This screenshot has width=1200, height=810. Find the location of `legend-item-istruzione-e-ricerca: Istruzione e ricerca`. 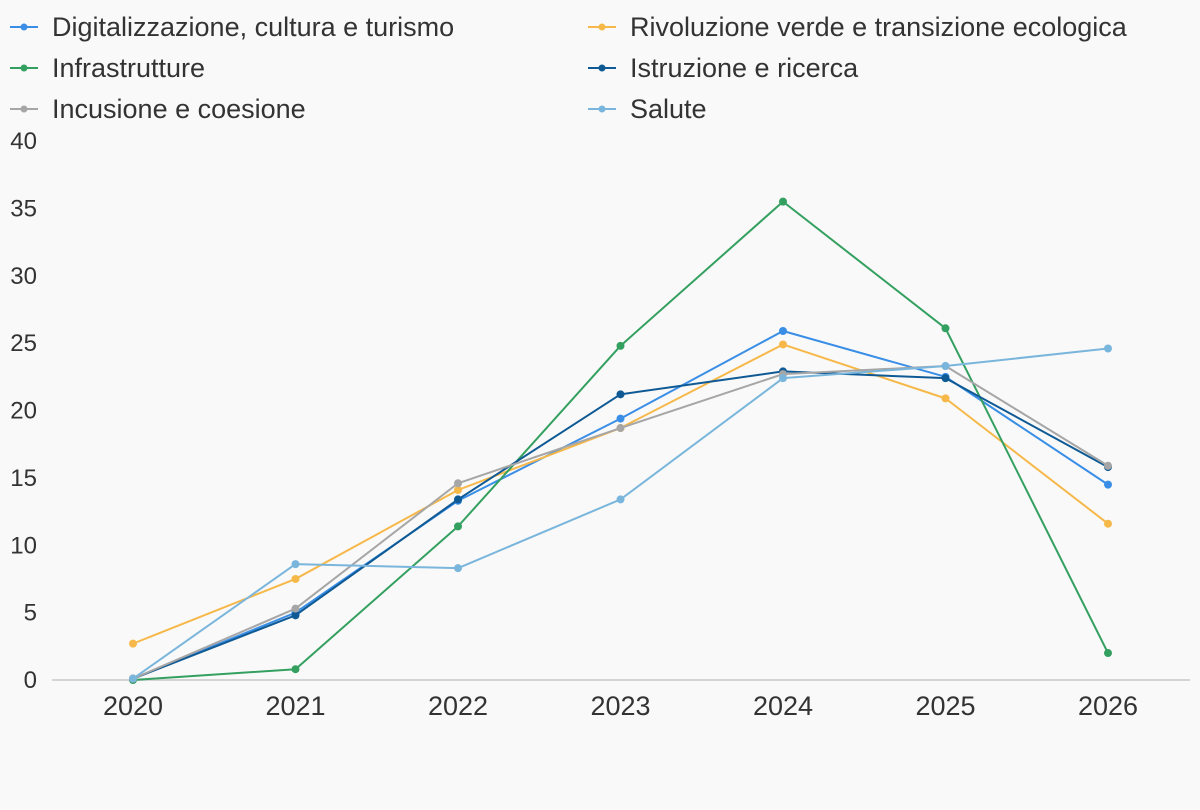

legend-item-istruzione-e-ricerca: Istruzione e ricerca is located at coordinates (723, 68).